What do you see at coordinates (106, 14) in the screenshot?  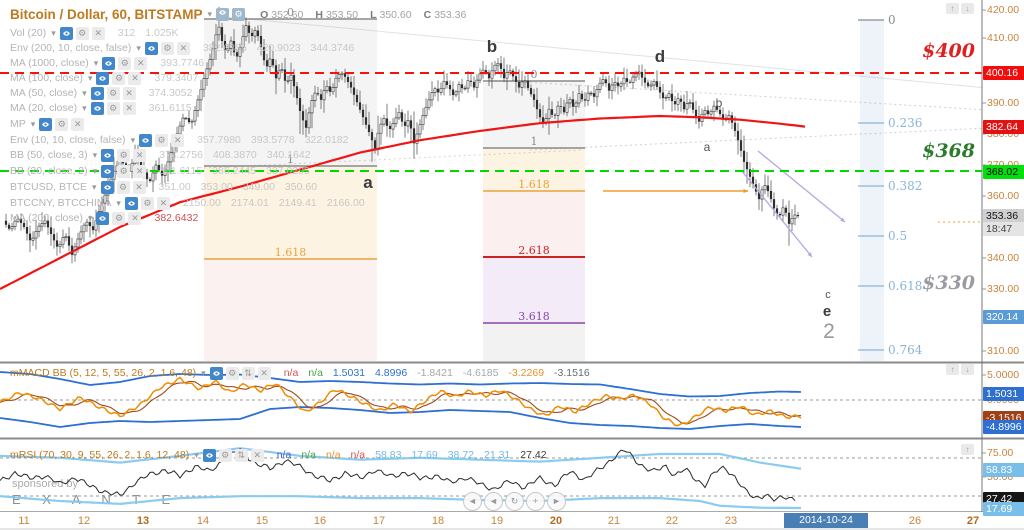 I see `symbol-title: Bitcoin / Dollar, 60, BITSTAMP` at bounding box center [106, 14].